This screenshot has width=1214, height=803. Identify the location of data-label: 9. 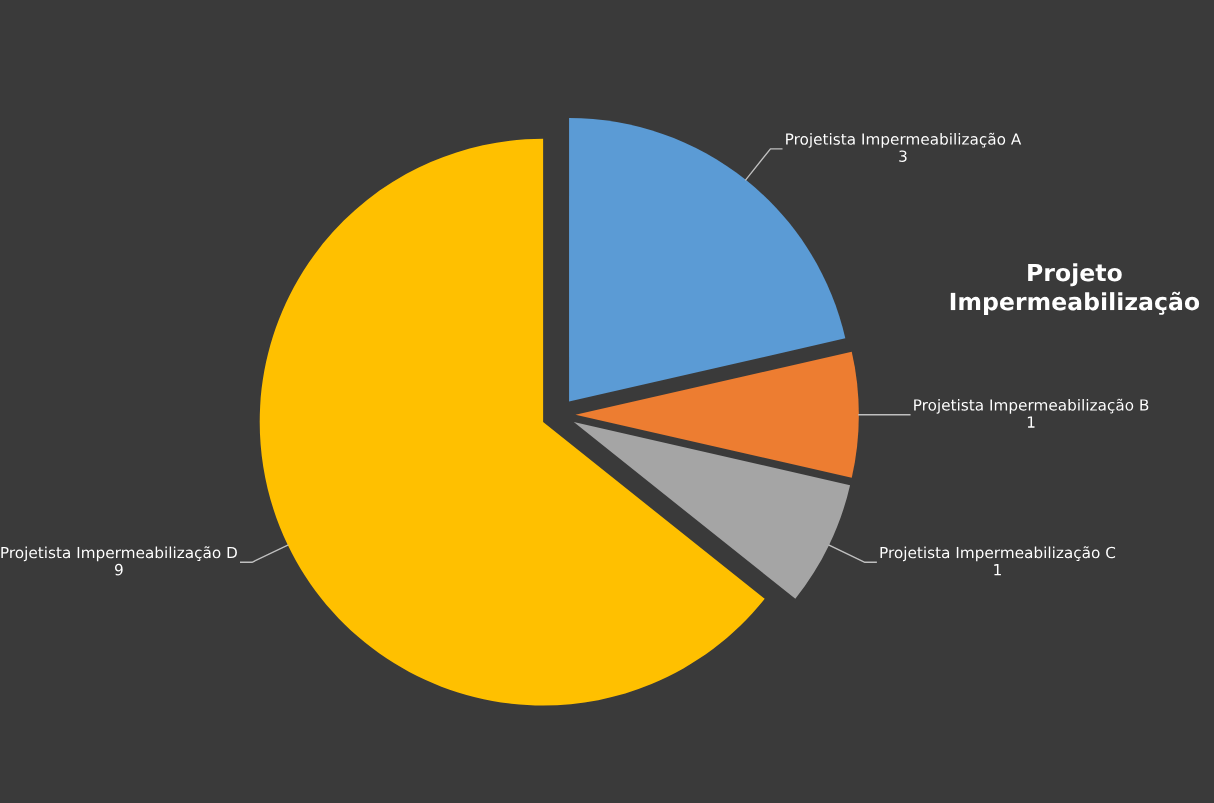
(118, 569).